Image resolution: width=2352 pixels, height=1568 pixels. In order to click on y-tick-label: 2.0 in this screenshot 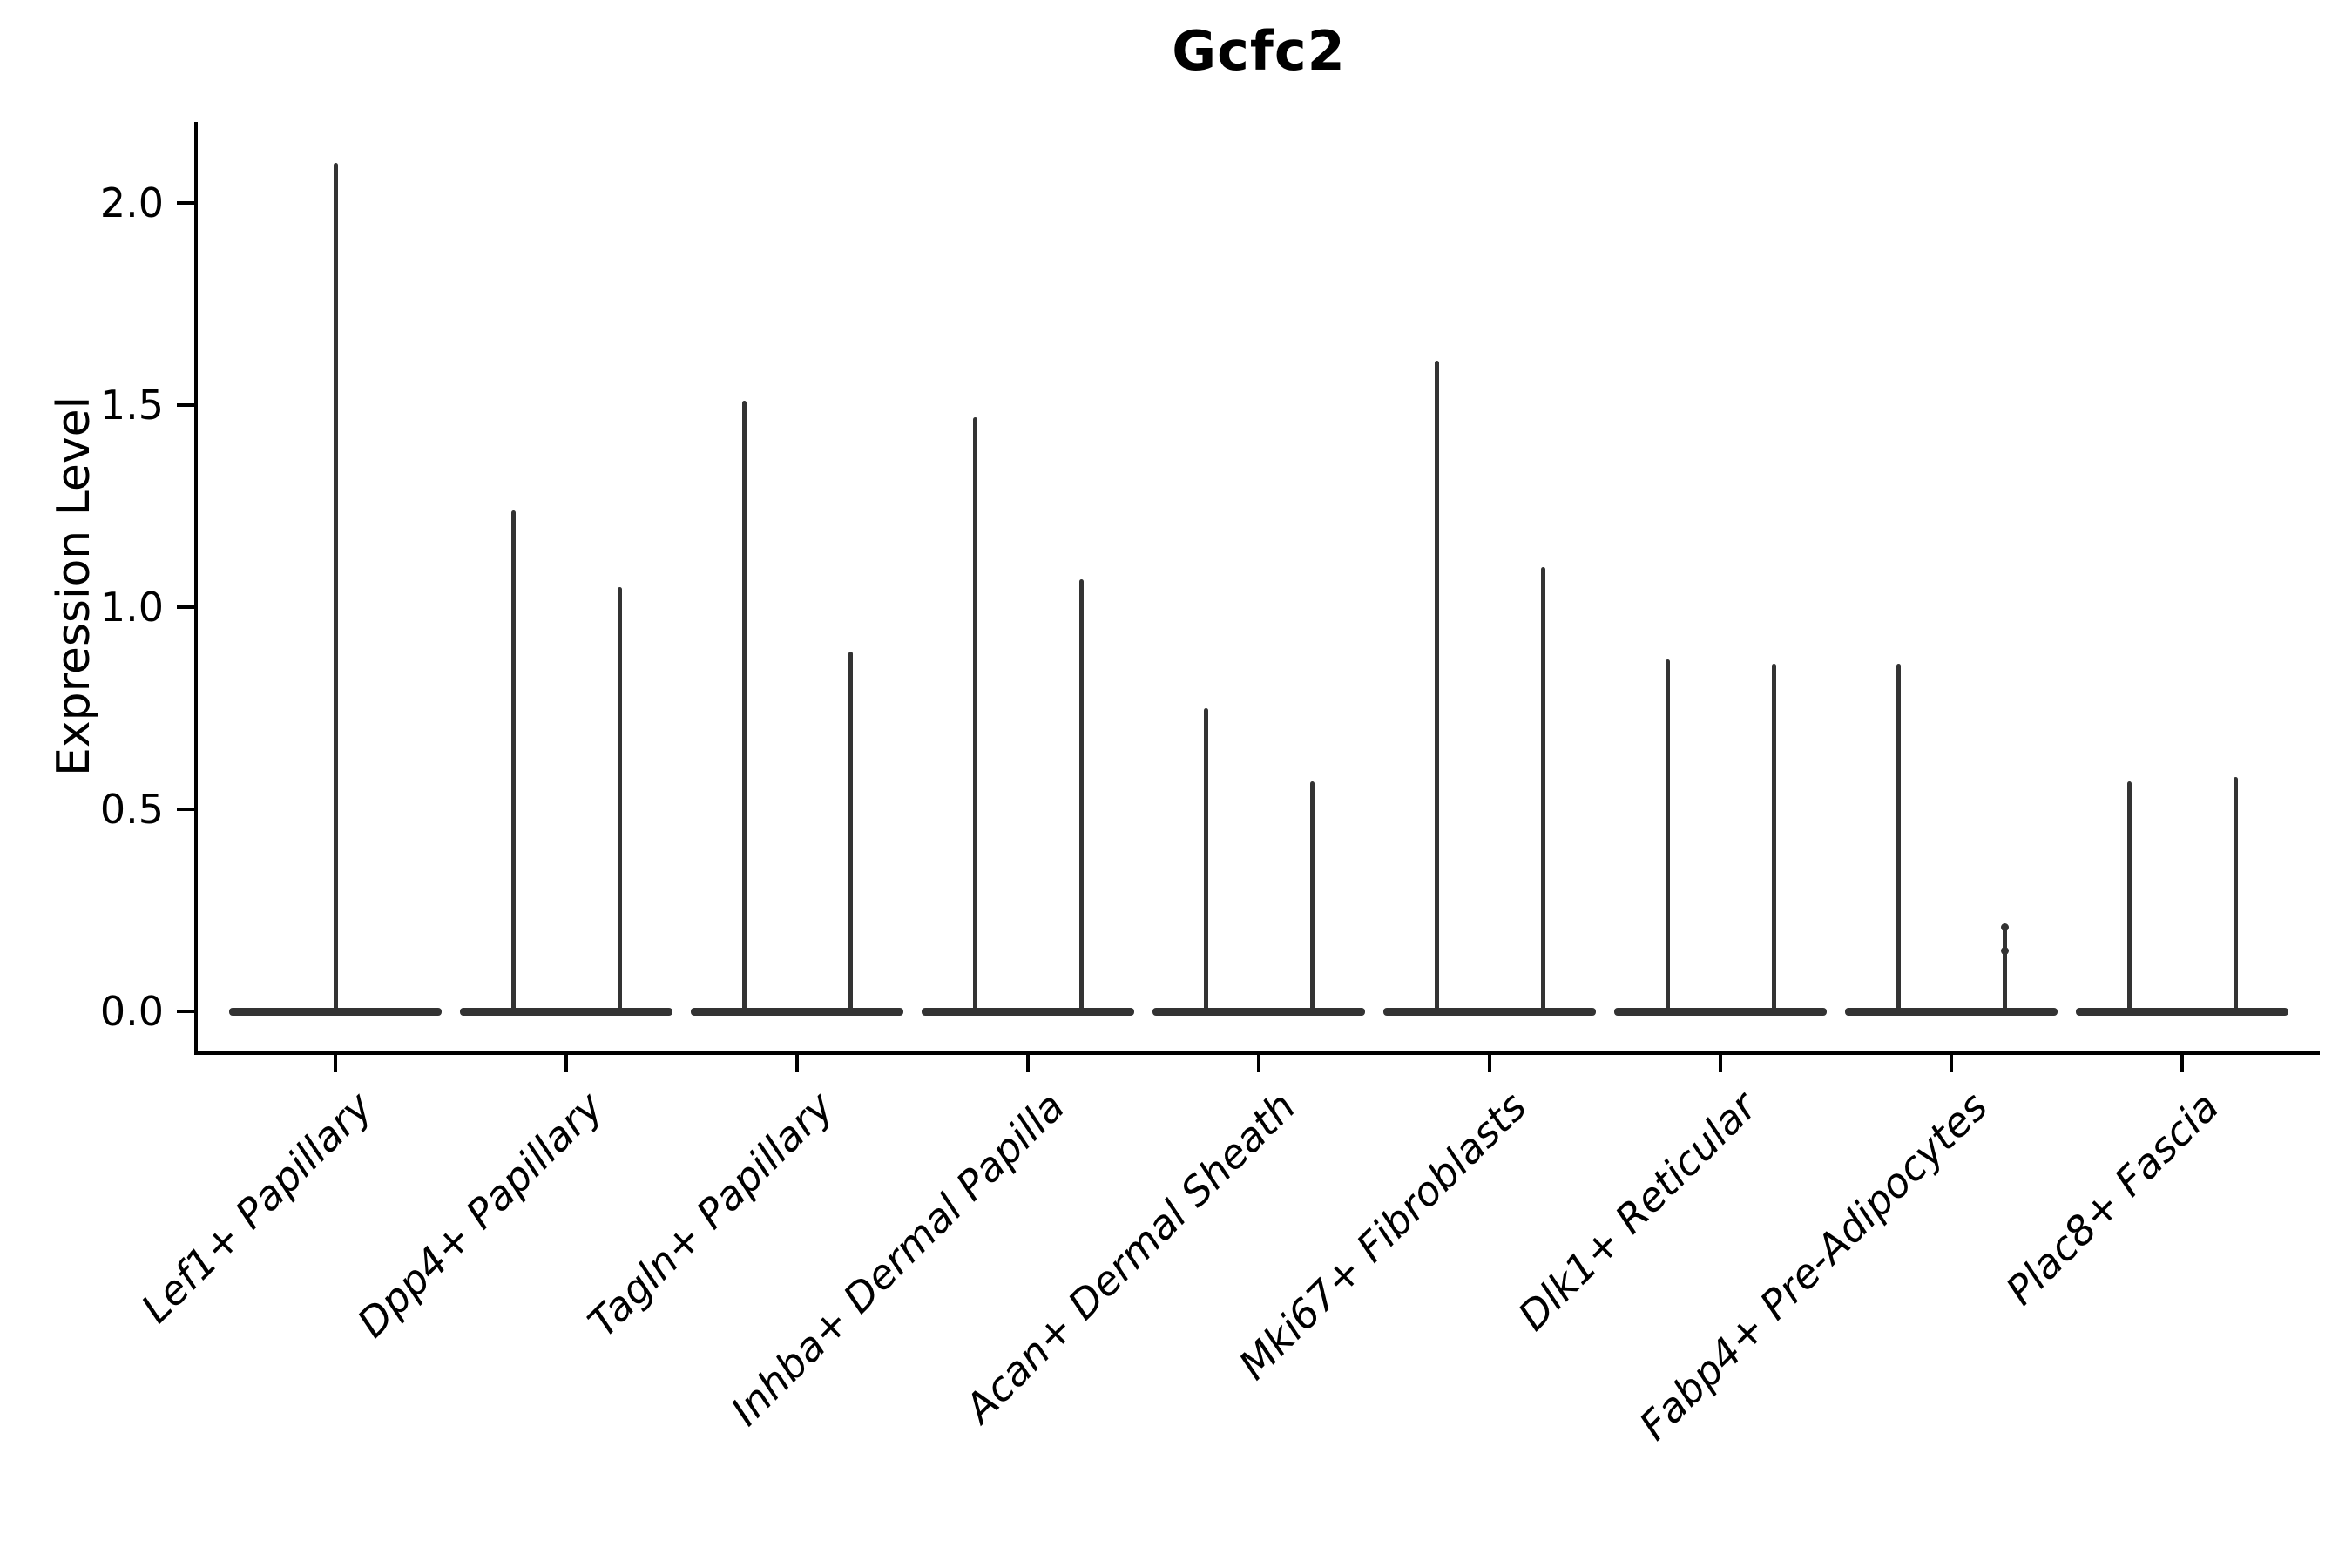, I will do `click(131, 202)`.